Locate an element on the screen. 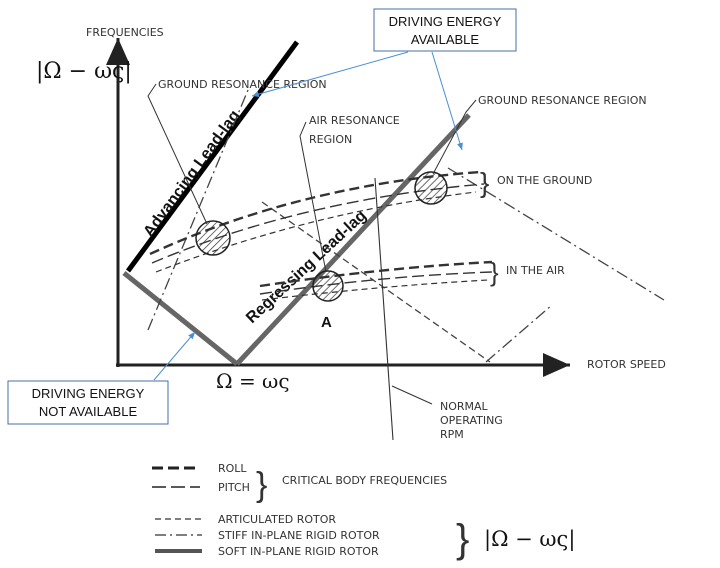  resonance-circle-ground-left is located at coordinates (213, 238).